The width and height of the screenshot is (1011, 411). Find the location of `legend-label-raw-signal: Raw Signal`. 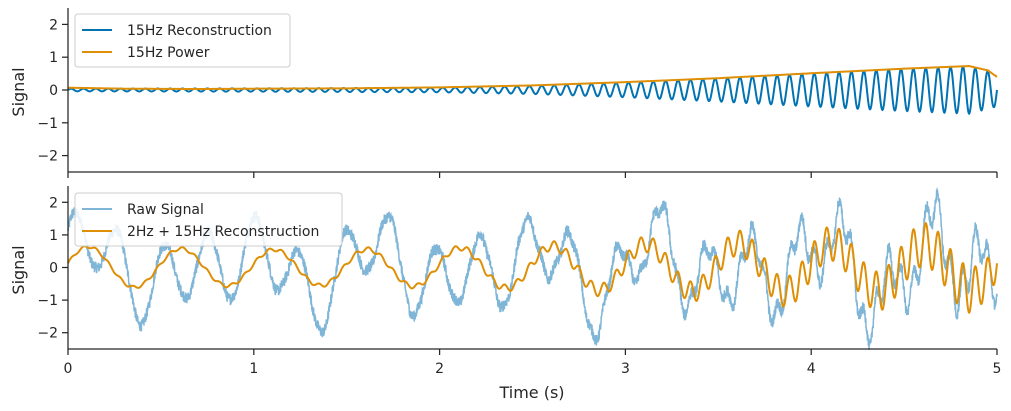

legend-label-raw-signal: Raw Signal is located at coordinates (165, 210).